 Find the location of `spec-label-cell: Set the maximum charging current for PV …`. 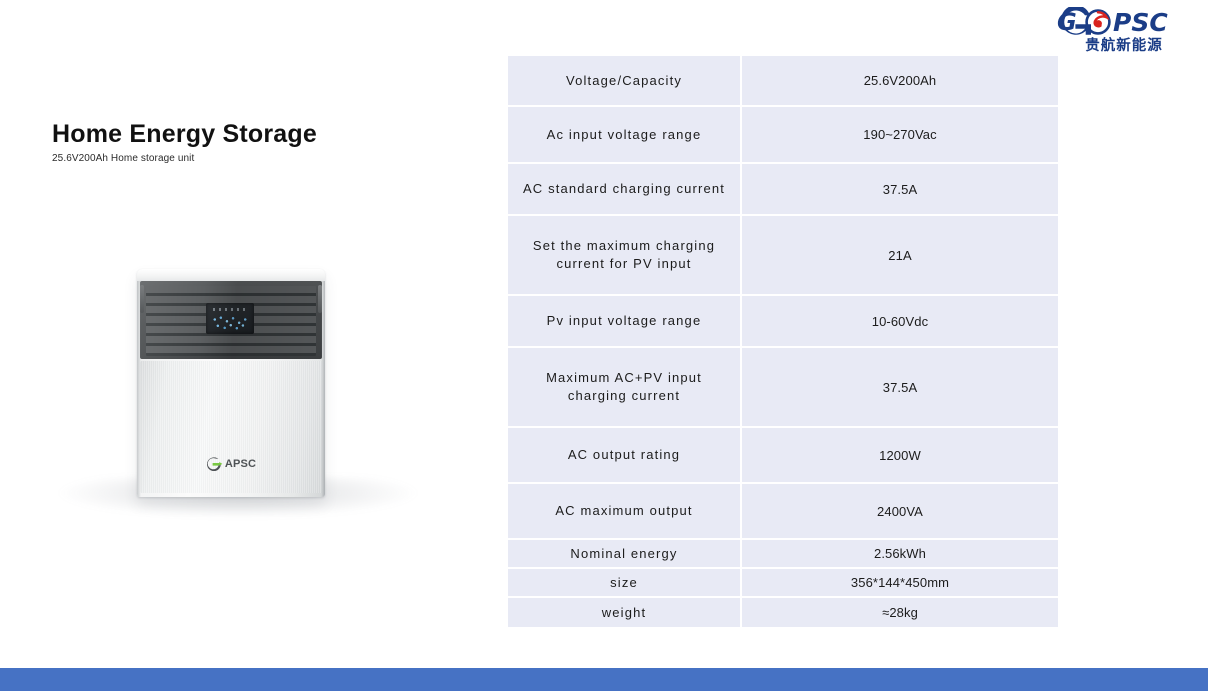

spec-label-cell: Set the maximum charging current for PV … is located at coordinates (625, 256).